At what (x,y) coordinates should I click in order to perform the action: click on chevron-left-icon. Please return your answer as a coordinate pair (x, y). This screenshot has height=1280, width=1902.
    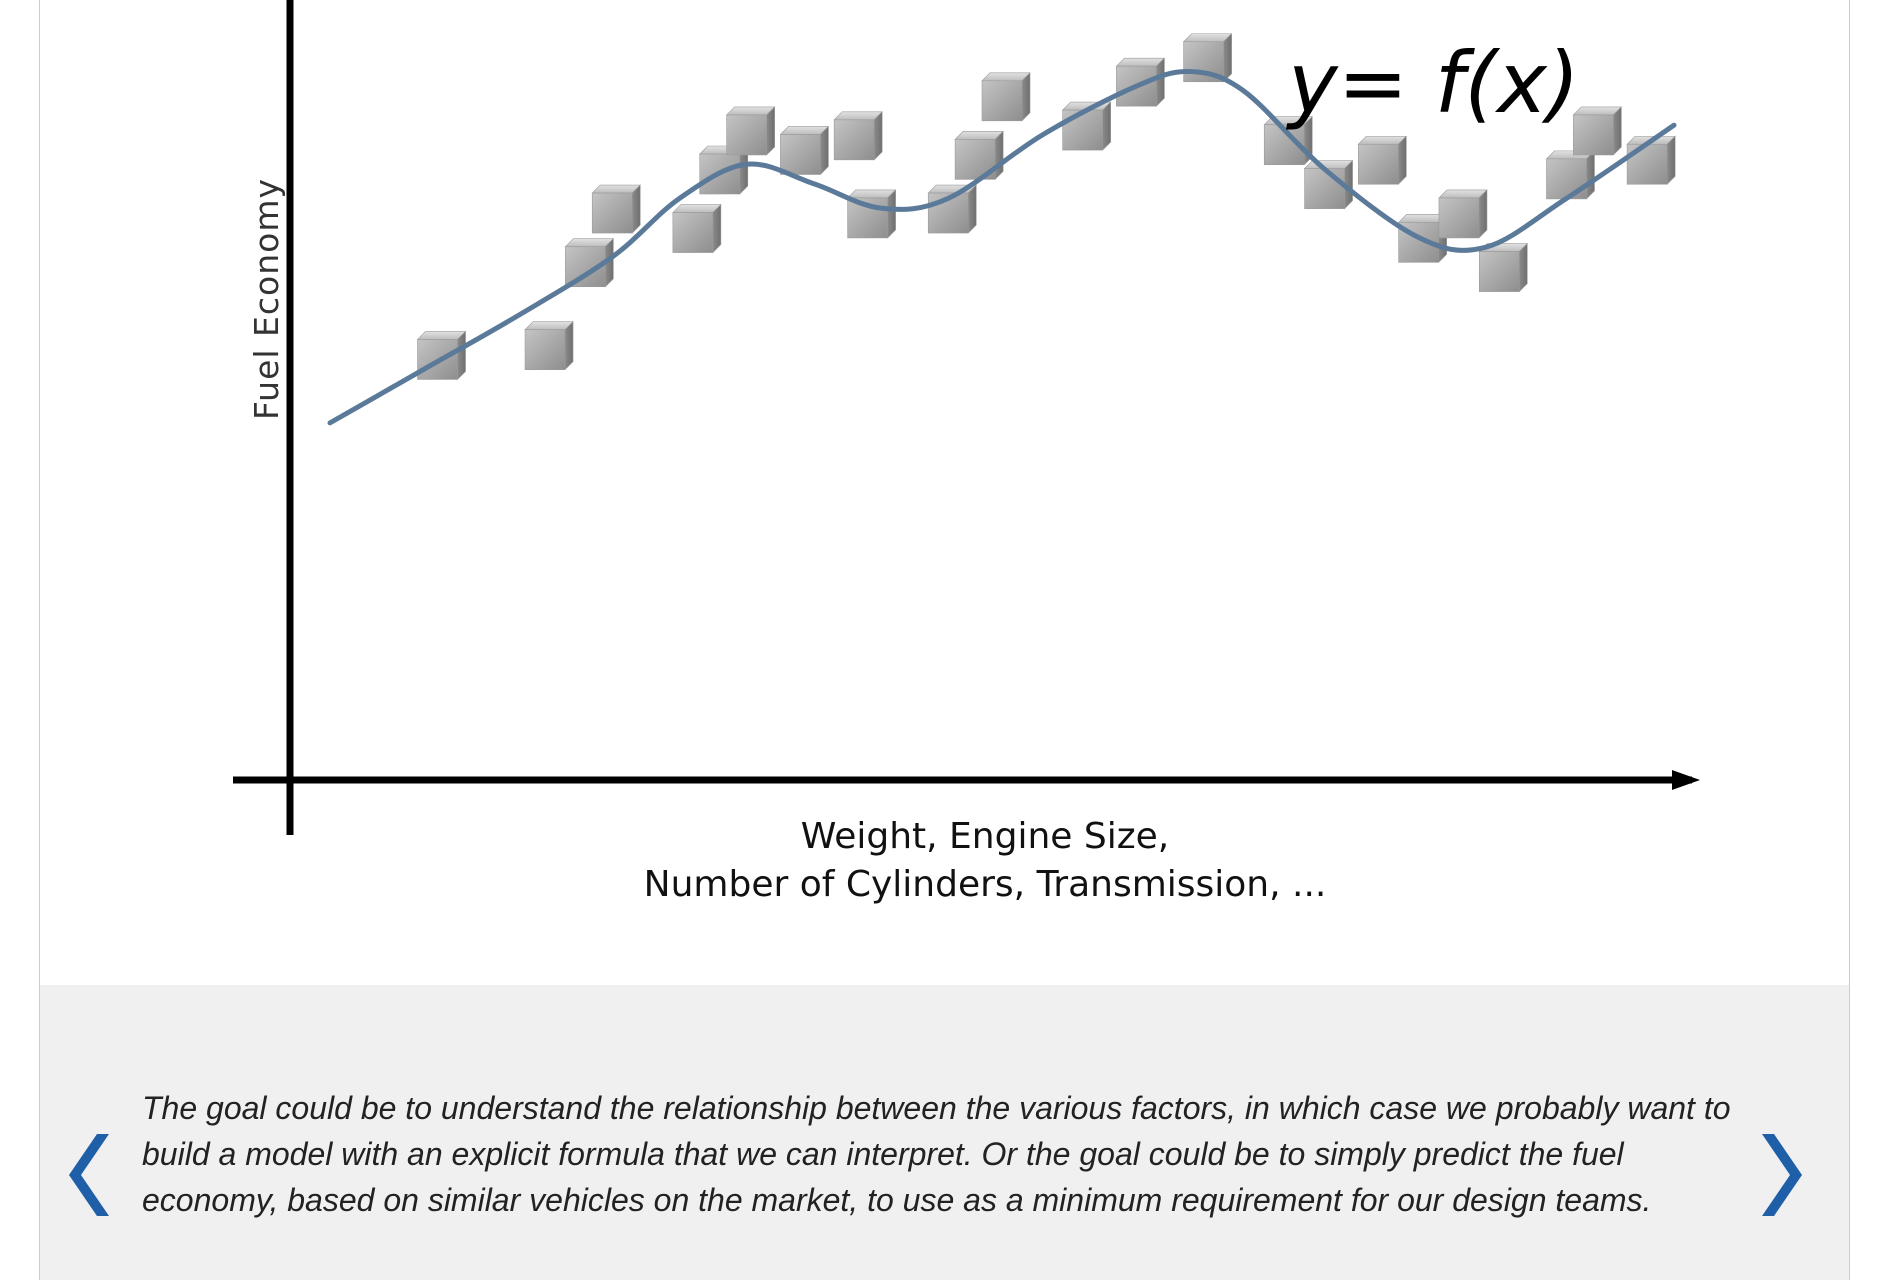
    Looking at the image, I should click on (89, 1175).